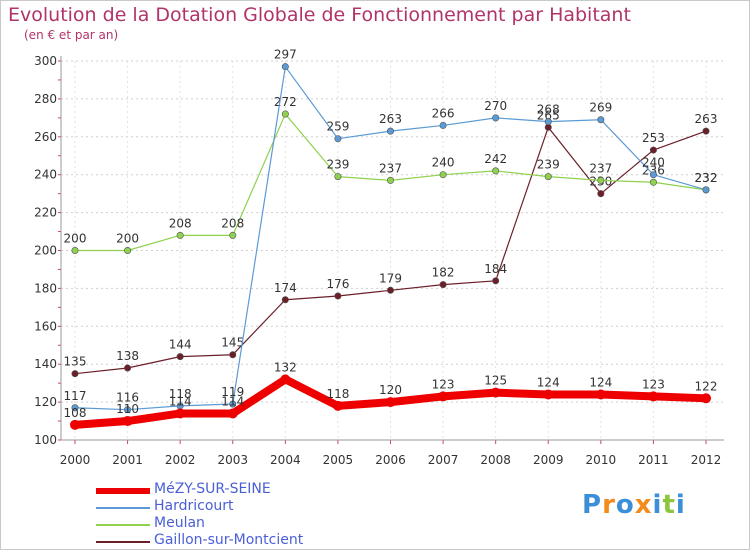 This screenshot has height=550, width=750. What do you see at coordinates (548, 115) in the screenshot?
I see `data-label: 265` at bounding box center [548, 115].